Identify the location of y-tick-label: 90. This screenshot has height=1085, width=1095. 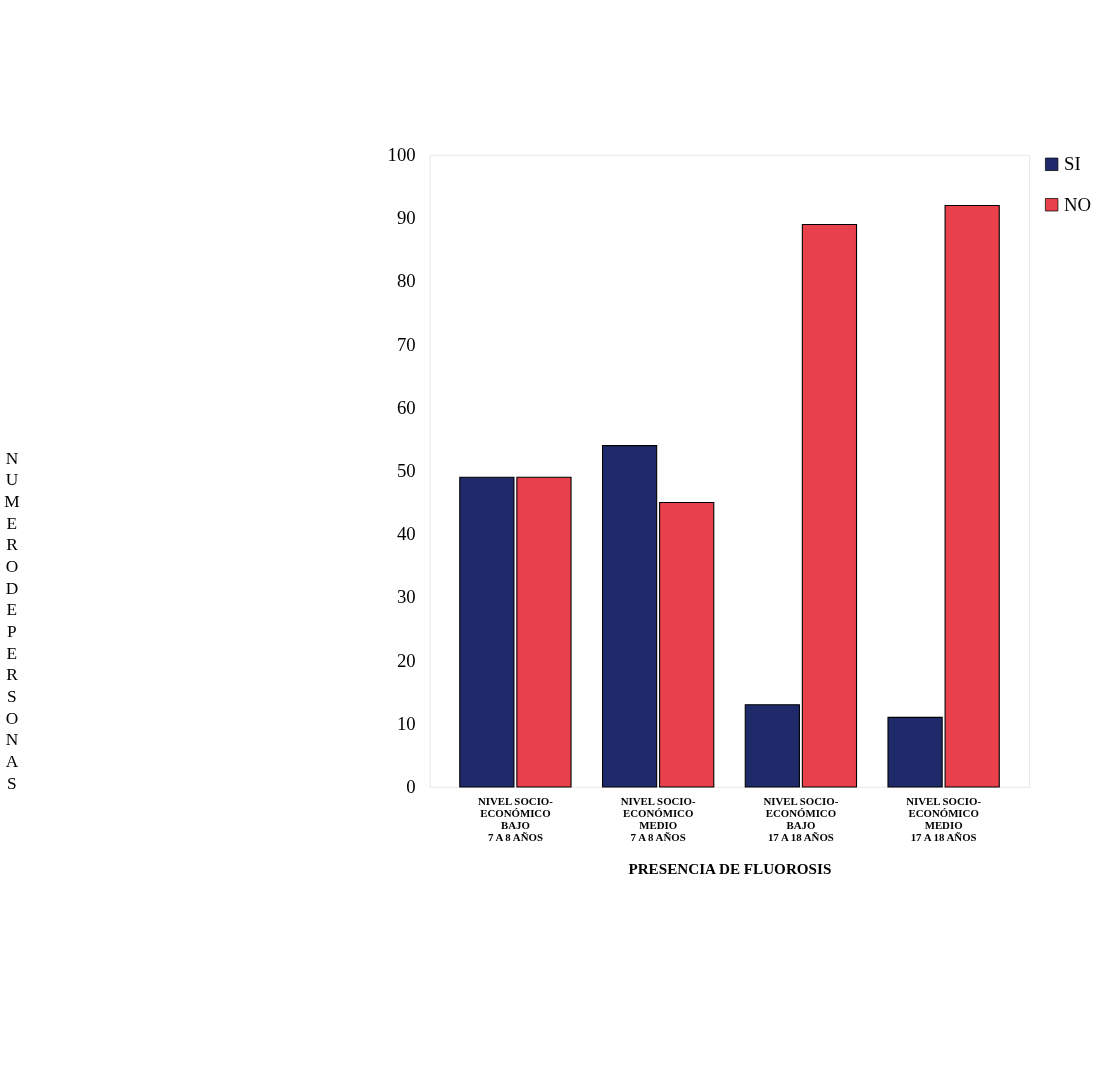
(406, 218).